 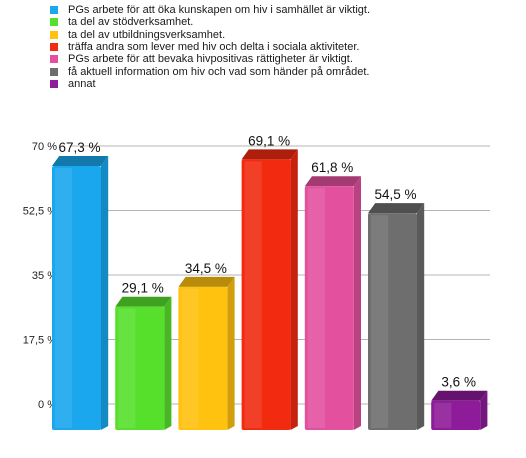 What do you see at coordinates (82, 83) in the screenshot?
I see `legend-label: annat` at bounding box center [82, 83].